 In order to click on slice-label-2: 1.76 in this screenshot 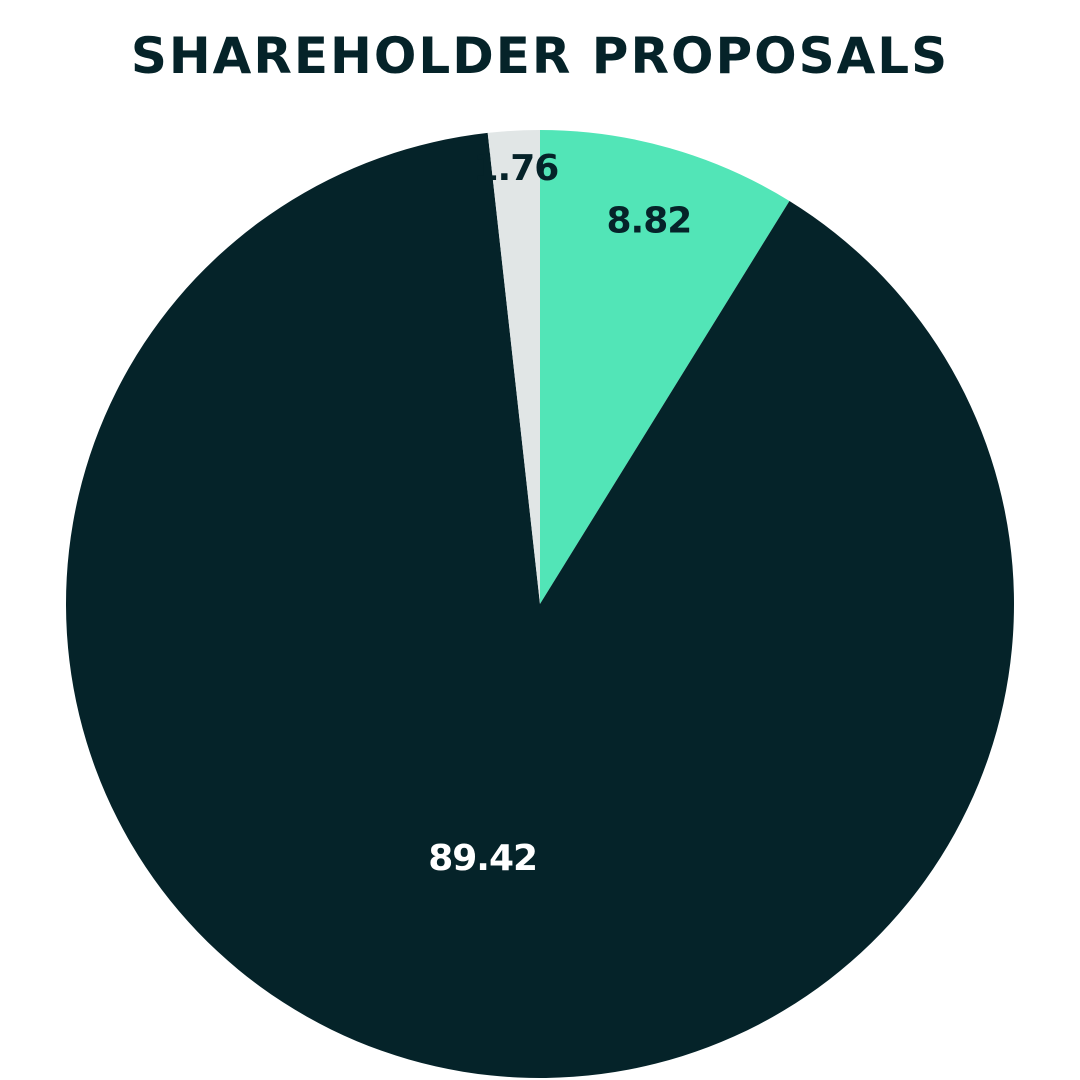, I will do `click(515, 168)`.